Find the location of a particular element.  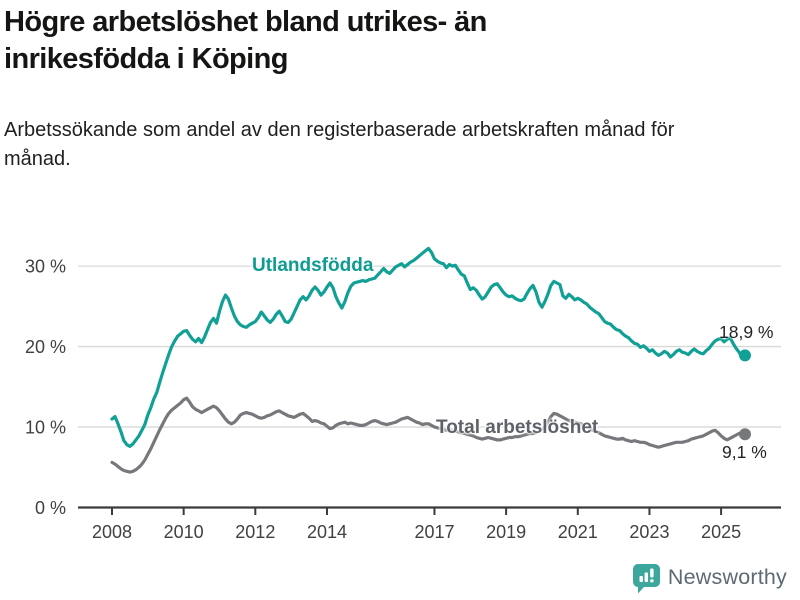

x-tick-label: 2025 is located at coordinates (721, 532).